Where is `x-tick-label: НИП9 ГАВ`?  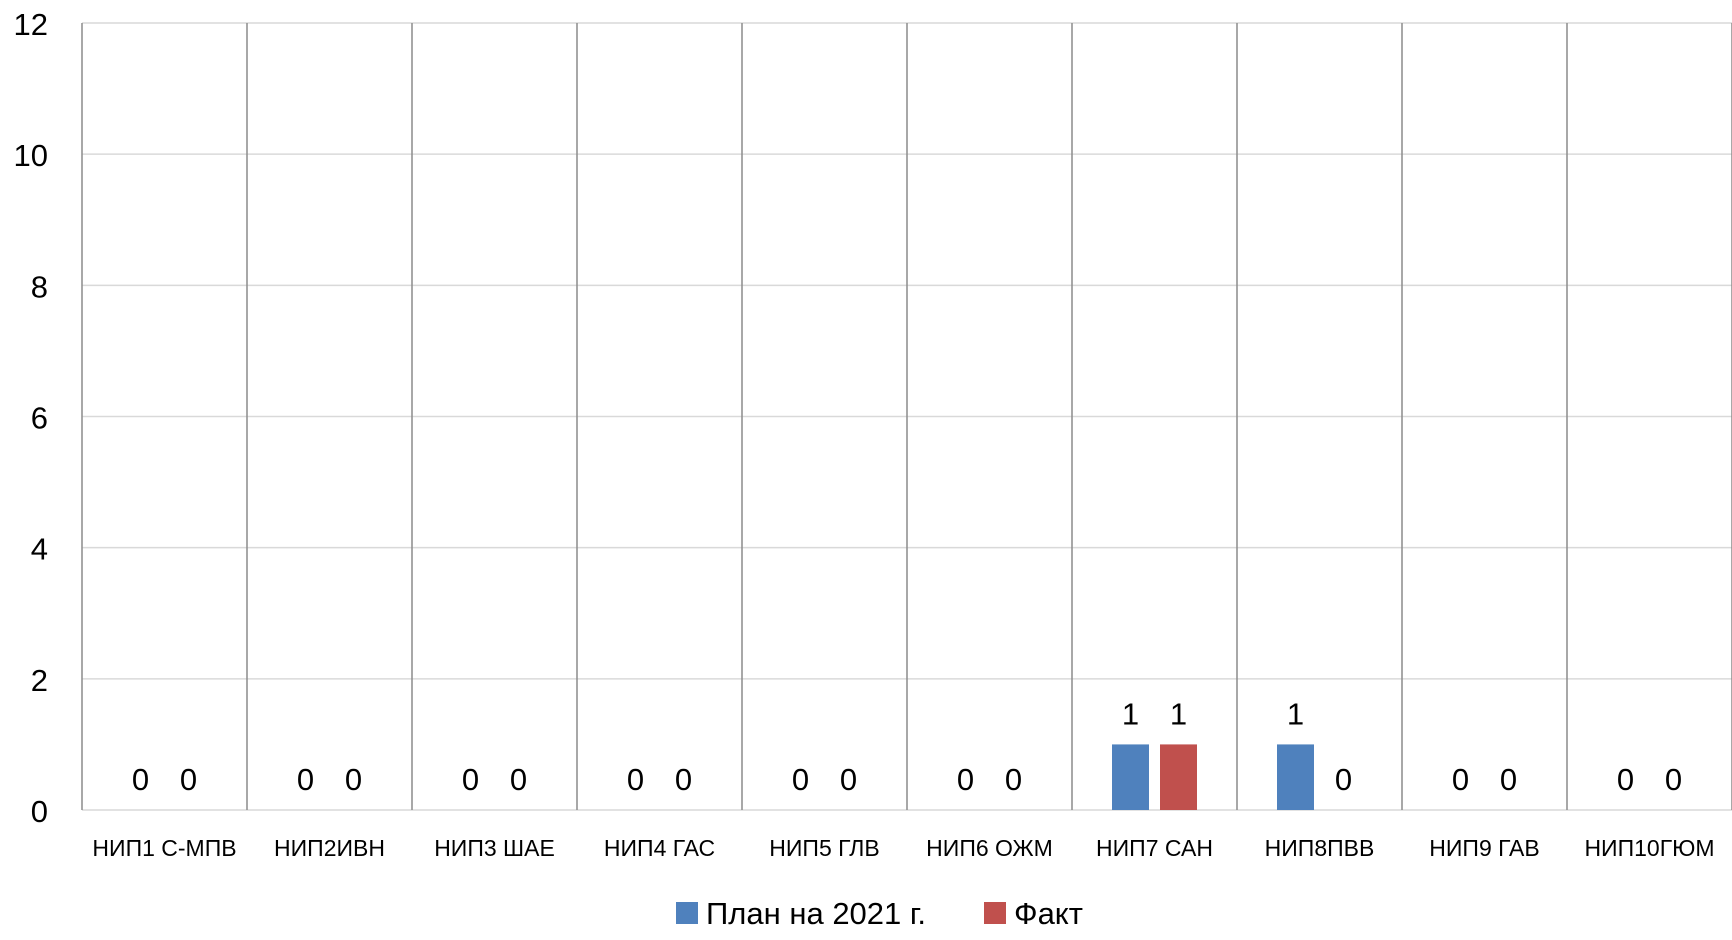 x-tick-label: НИП9 ГАВ is located at coordinates (1484, 848).